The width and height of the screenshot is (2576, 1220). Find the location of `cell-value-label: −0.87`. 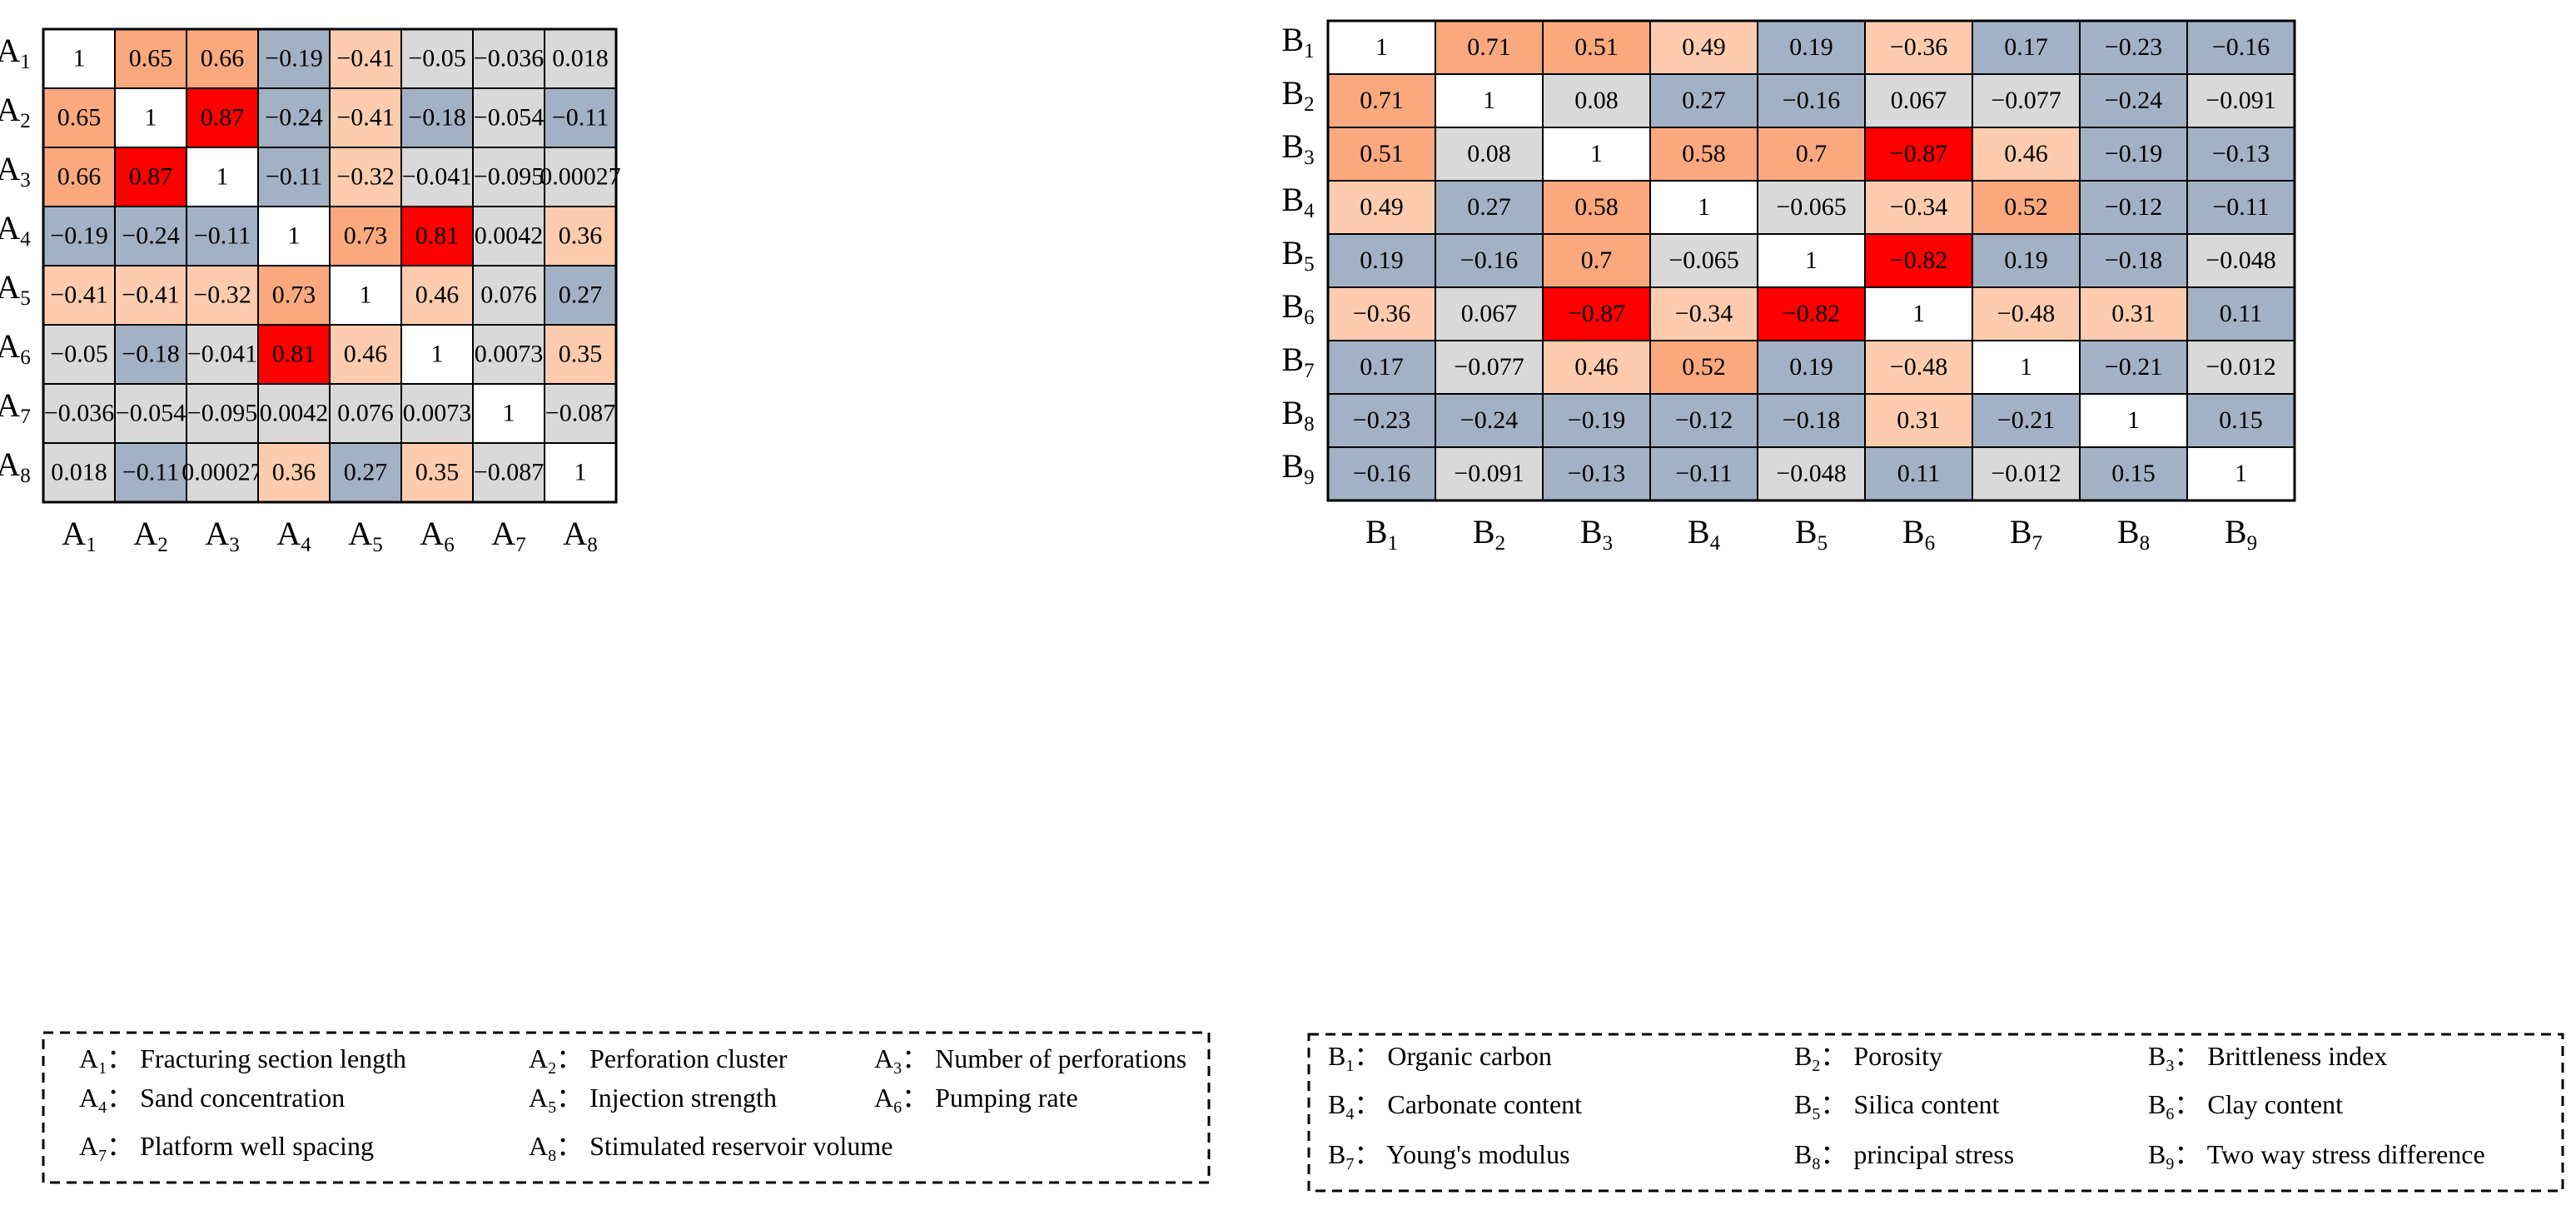

cell-value-label: −0.87 is located at coordinates (1596, 313).